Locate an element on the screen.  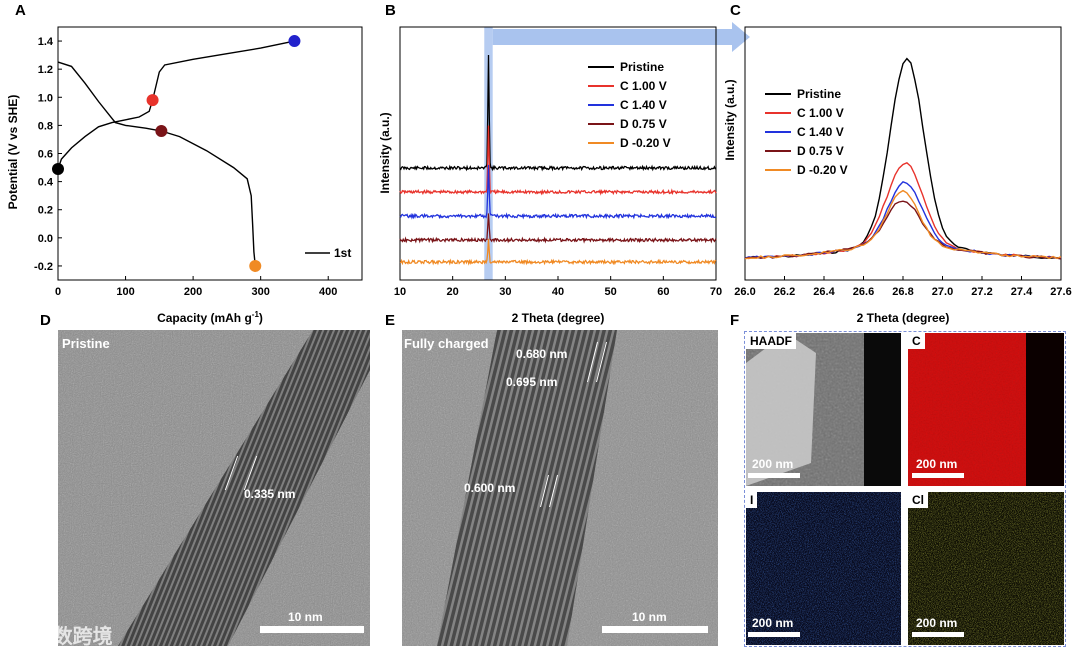
eds-label-haadf: HAADF is located at coordinates (771, 341).